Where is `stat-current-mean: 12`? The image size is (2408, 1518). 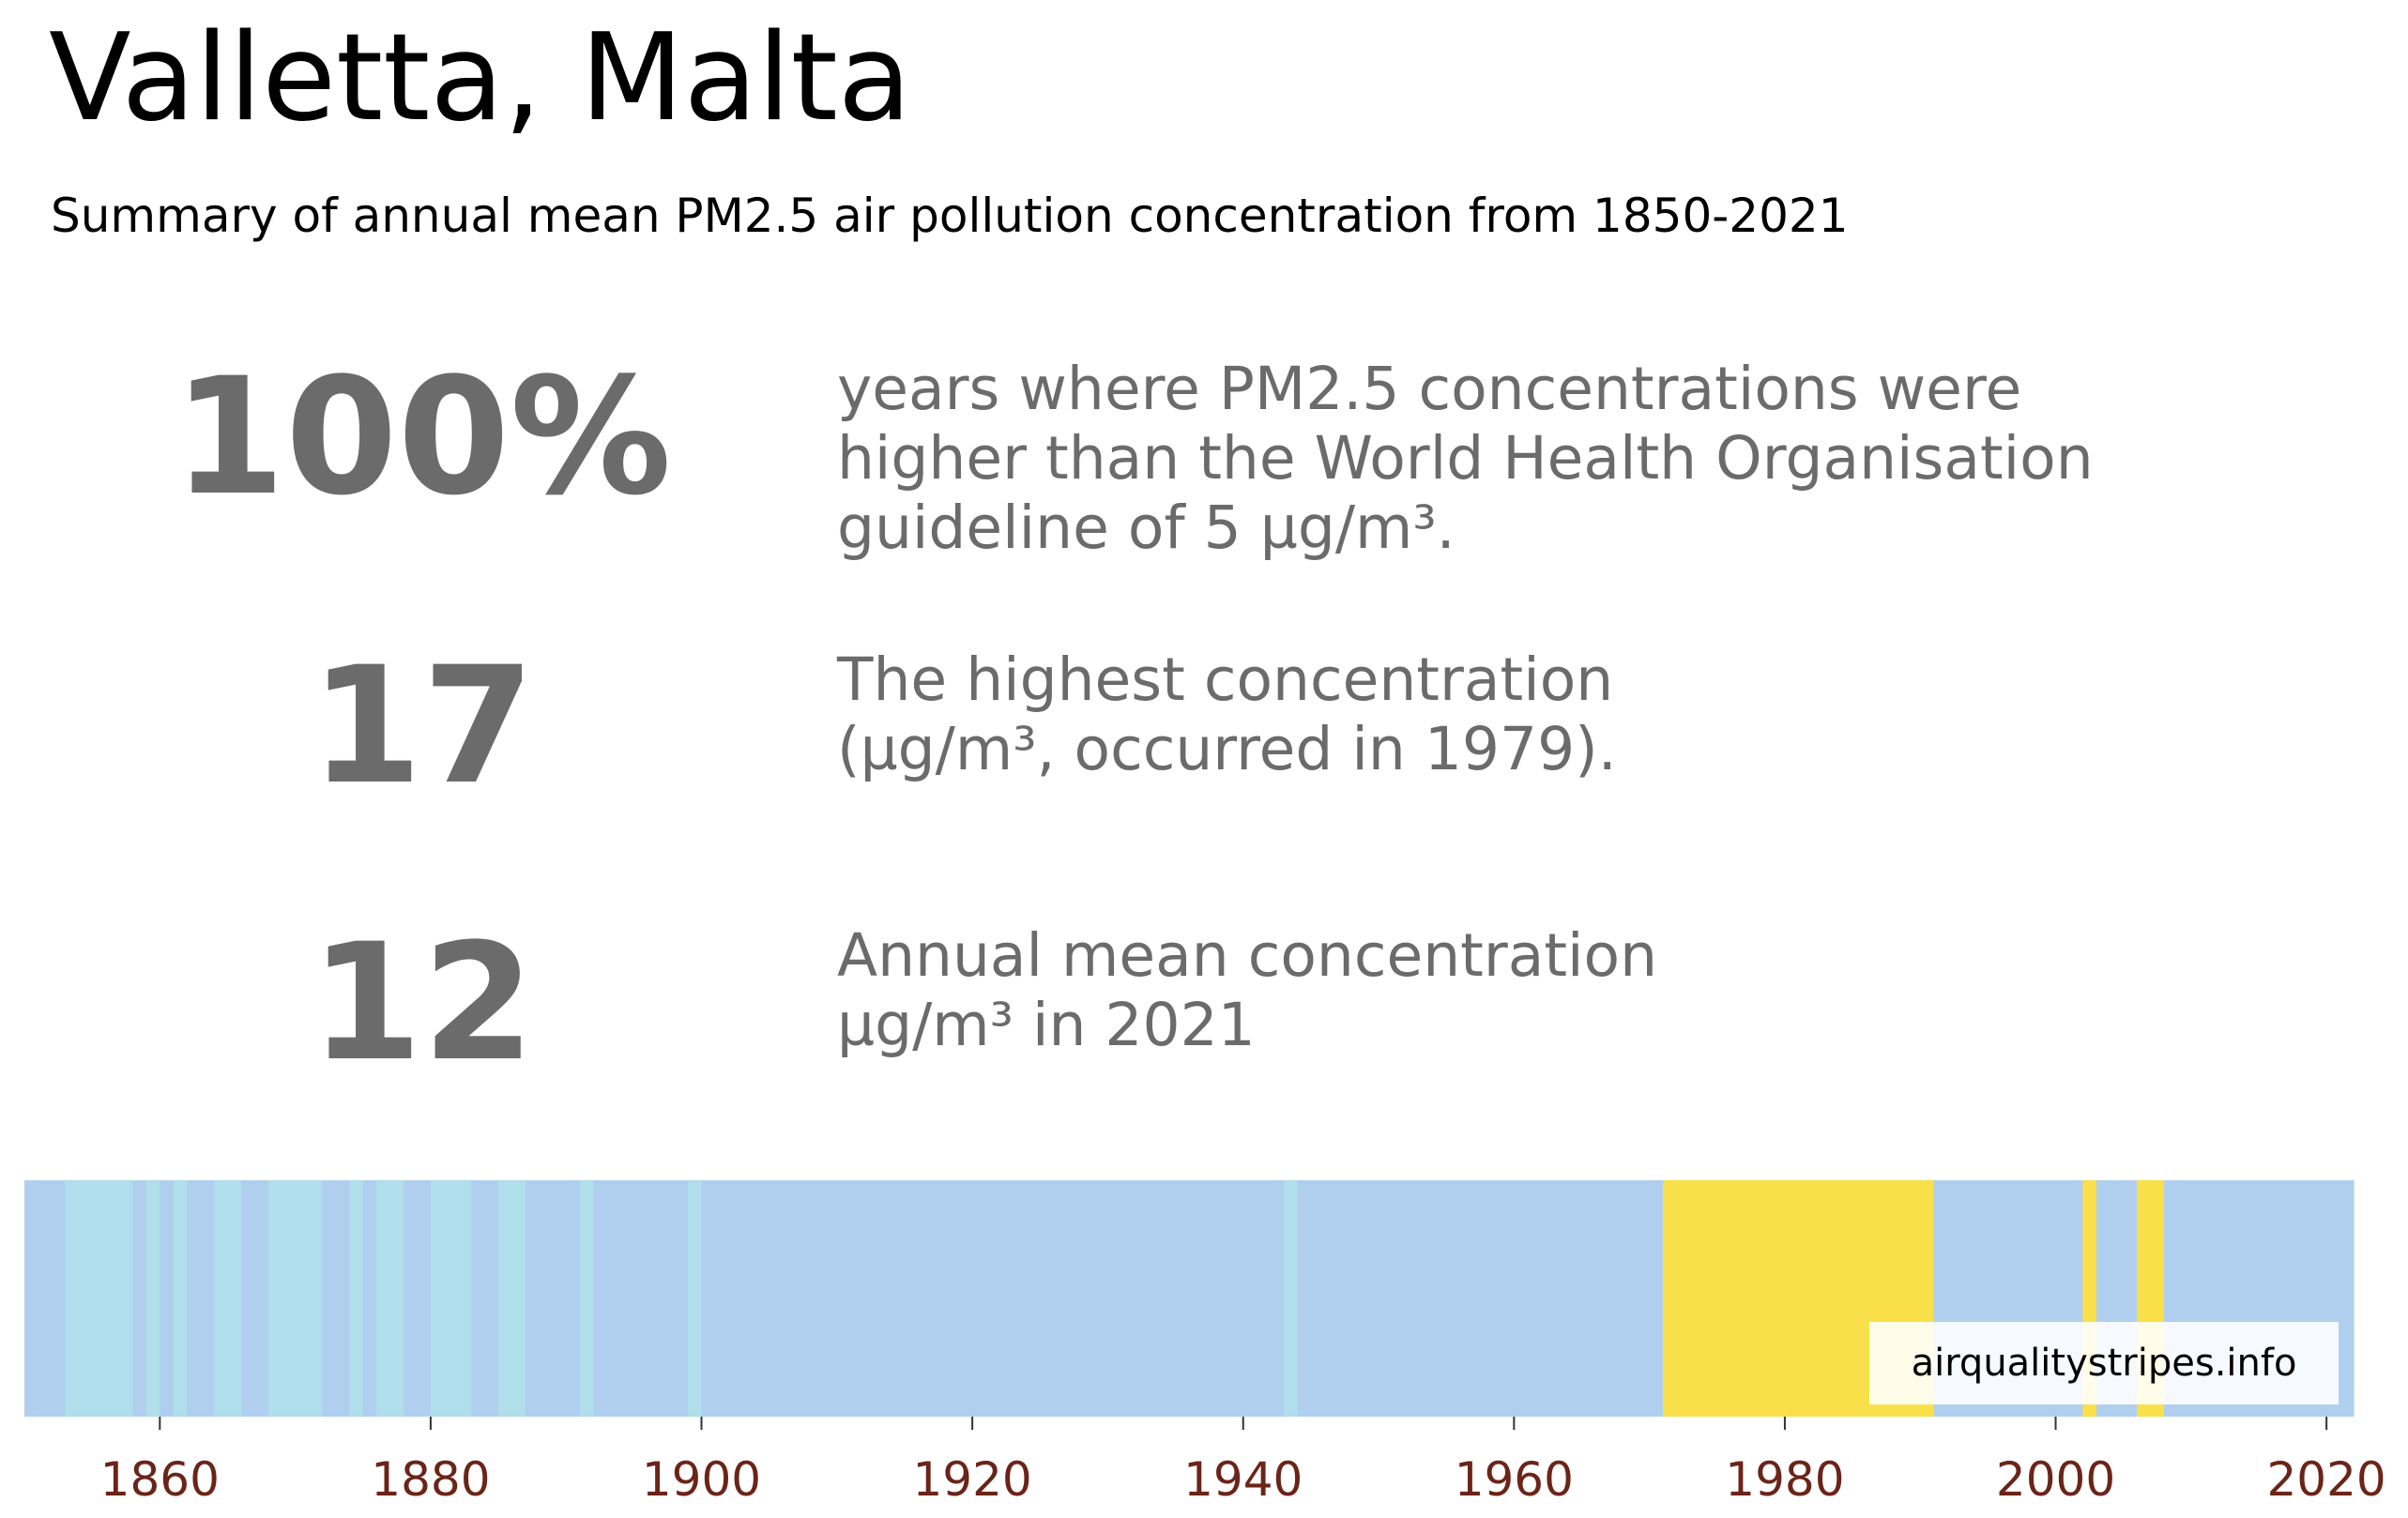 stat-current-mean: 12 is located at coordinates (422, 1002).